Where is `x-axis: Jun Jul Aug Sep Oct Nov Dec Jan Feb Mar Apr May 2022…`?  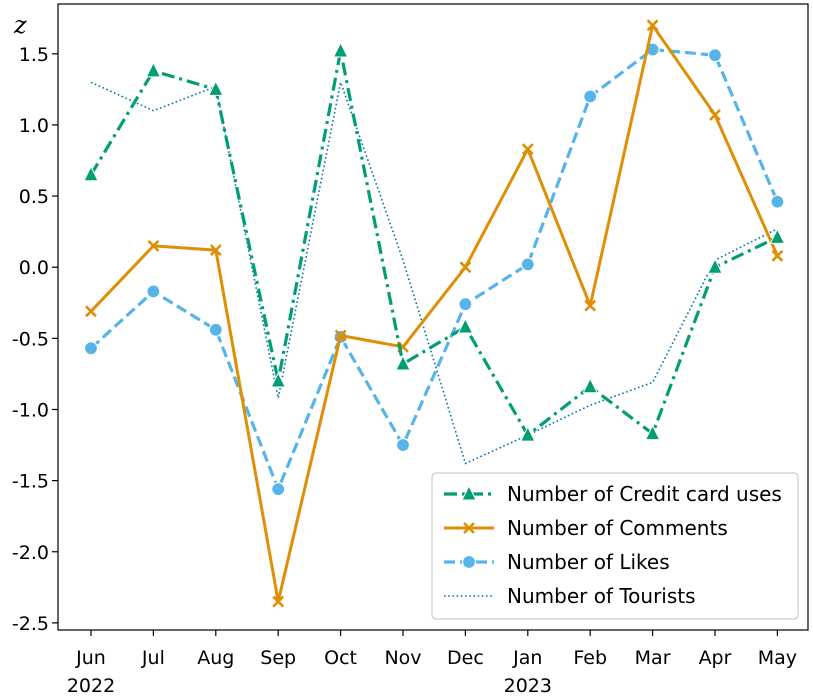
x-axis: Jun Jul Aug Sep Oct Nov Dec Jan Feb Mar Apr May 2022… is located at coordinates (432, 663).